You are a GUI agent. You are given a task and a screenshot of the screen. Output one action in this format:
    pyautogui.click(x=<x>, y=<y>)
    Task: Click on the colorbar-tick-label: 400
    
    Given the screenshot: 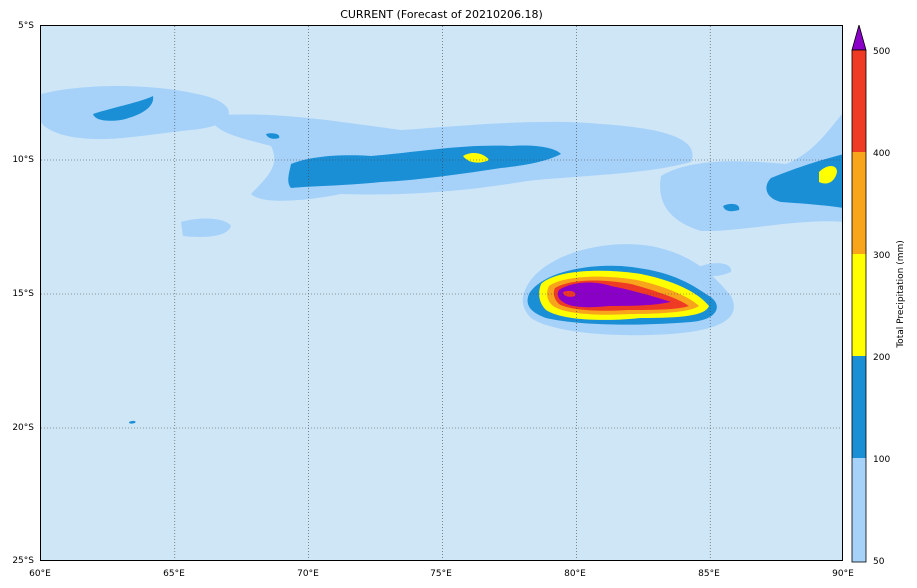 What is the action you would take?
    pyautogui.click(x=882, y=154)
    